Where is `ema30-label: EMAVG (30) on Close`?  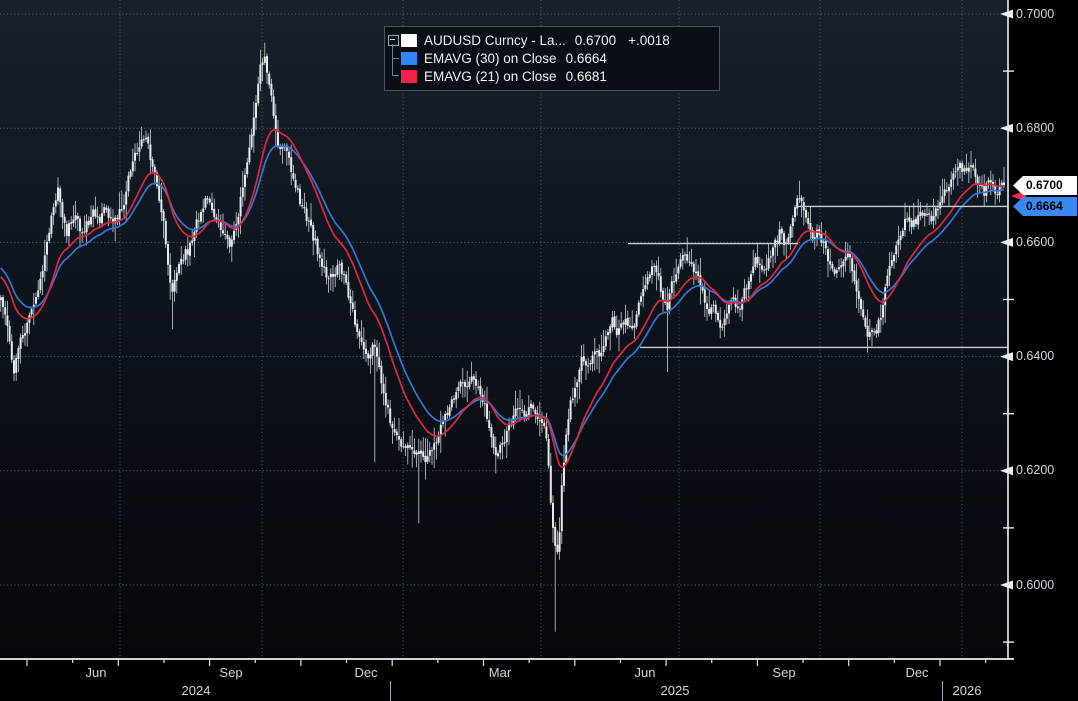 ema30-label: EMAVG (30) on Close is located at coordinates (490, 58).